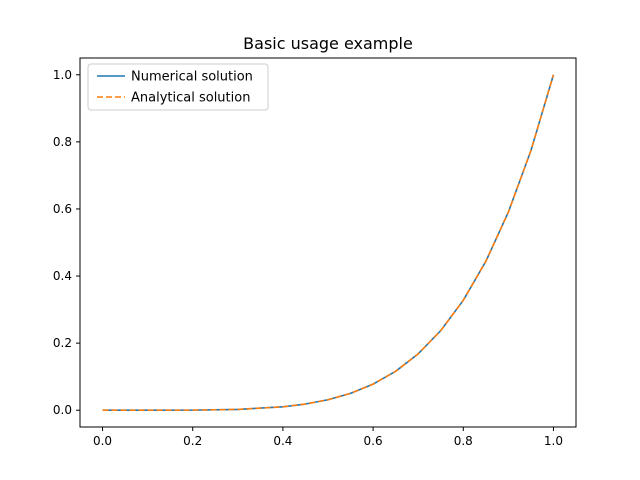 Image resolution: width=640 pixels, height=480 pixels. What do you see at coordinates (102, 441) in the screenshot?
I see `x-tick-label: 0.0` at bounding box center [102, 441].